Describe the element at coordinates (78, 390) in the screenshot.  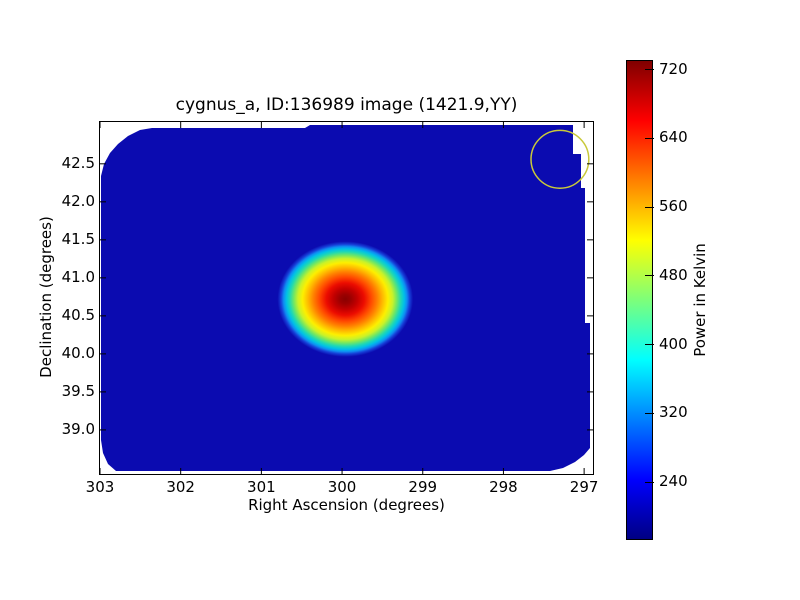
I see `y-tick-label: 39.5` at that location.